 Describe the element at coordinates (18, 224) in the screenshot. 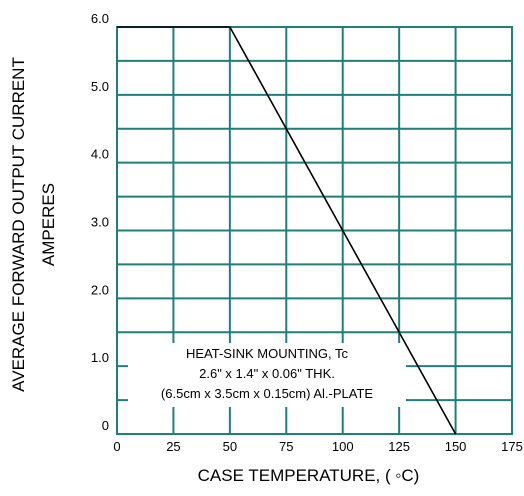

I see `y-axis-title-line: AVERAGE FORWARD OUTPUT CURRENT` at that location.